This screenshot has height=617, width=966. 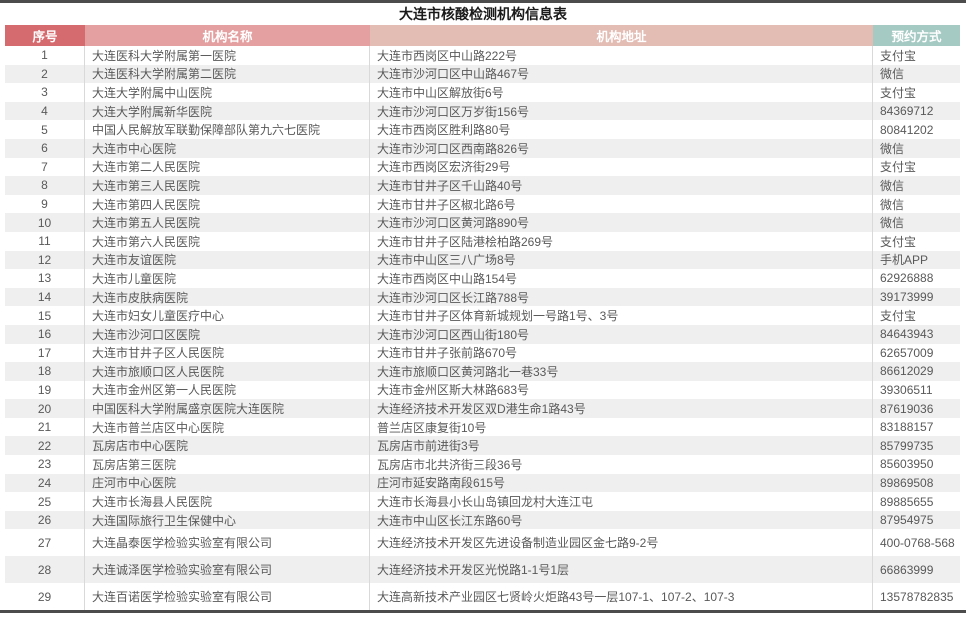 I want to click on table-row: 16 大连市沙河口区医院 大连市沙河口区西山街180号 84643943, so click(x=482, y=334).